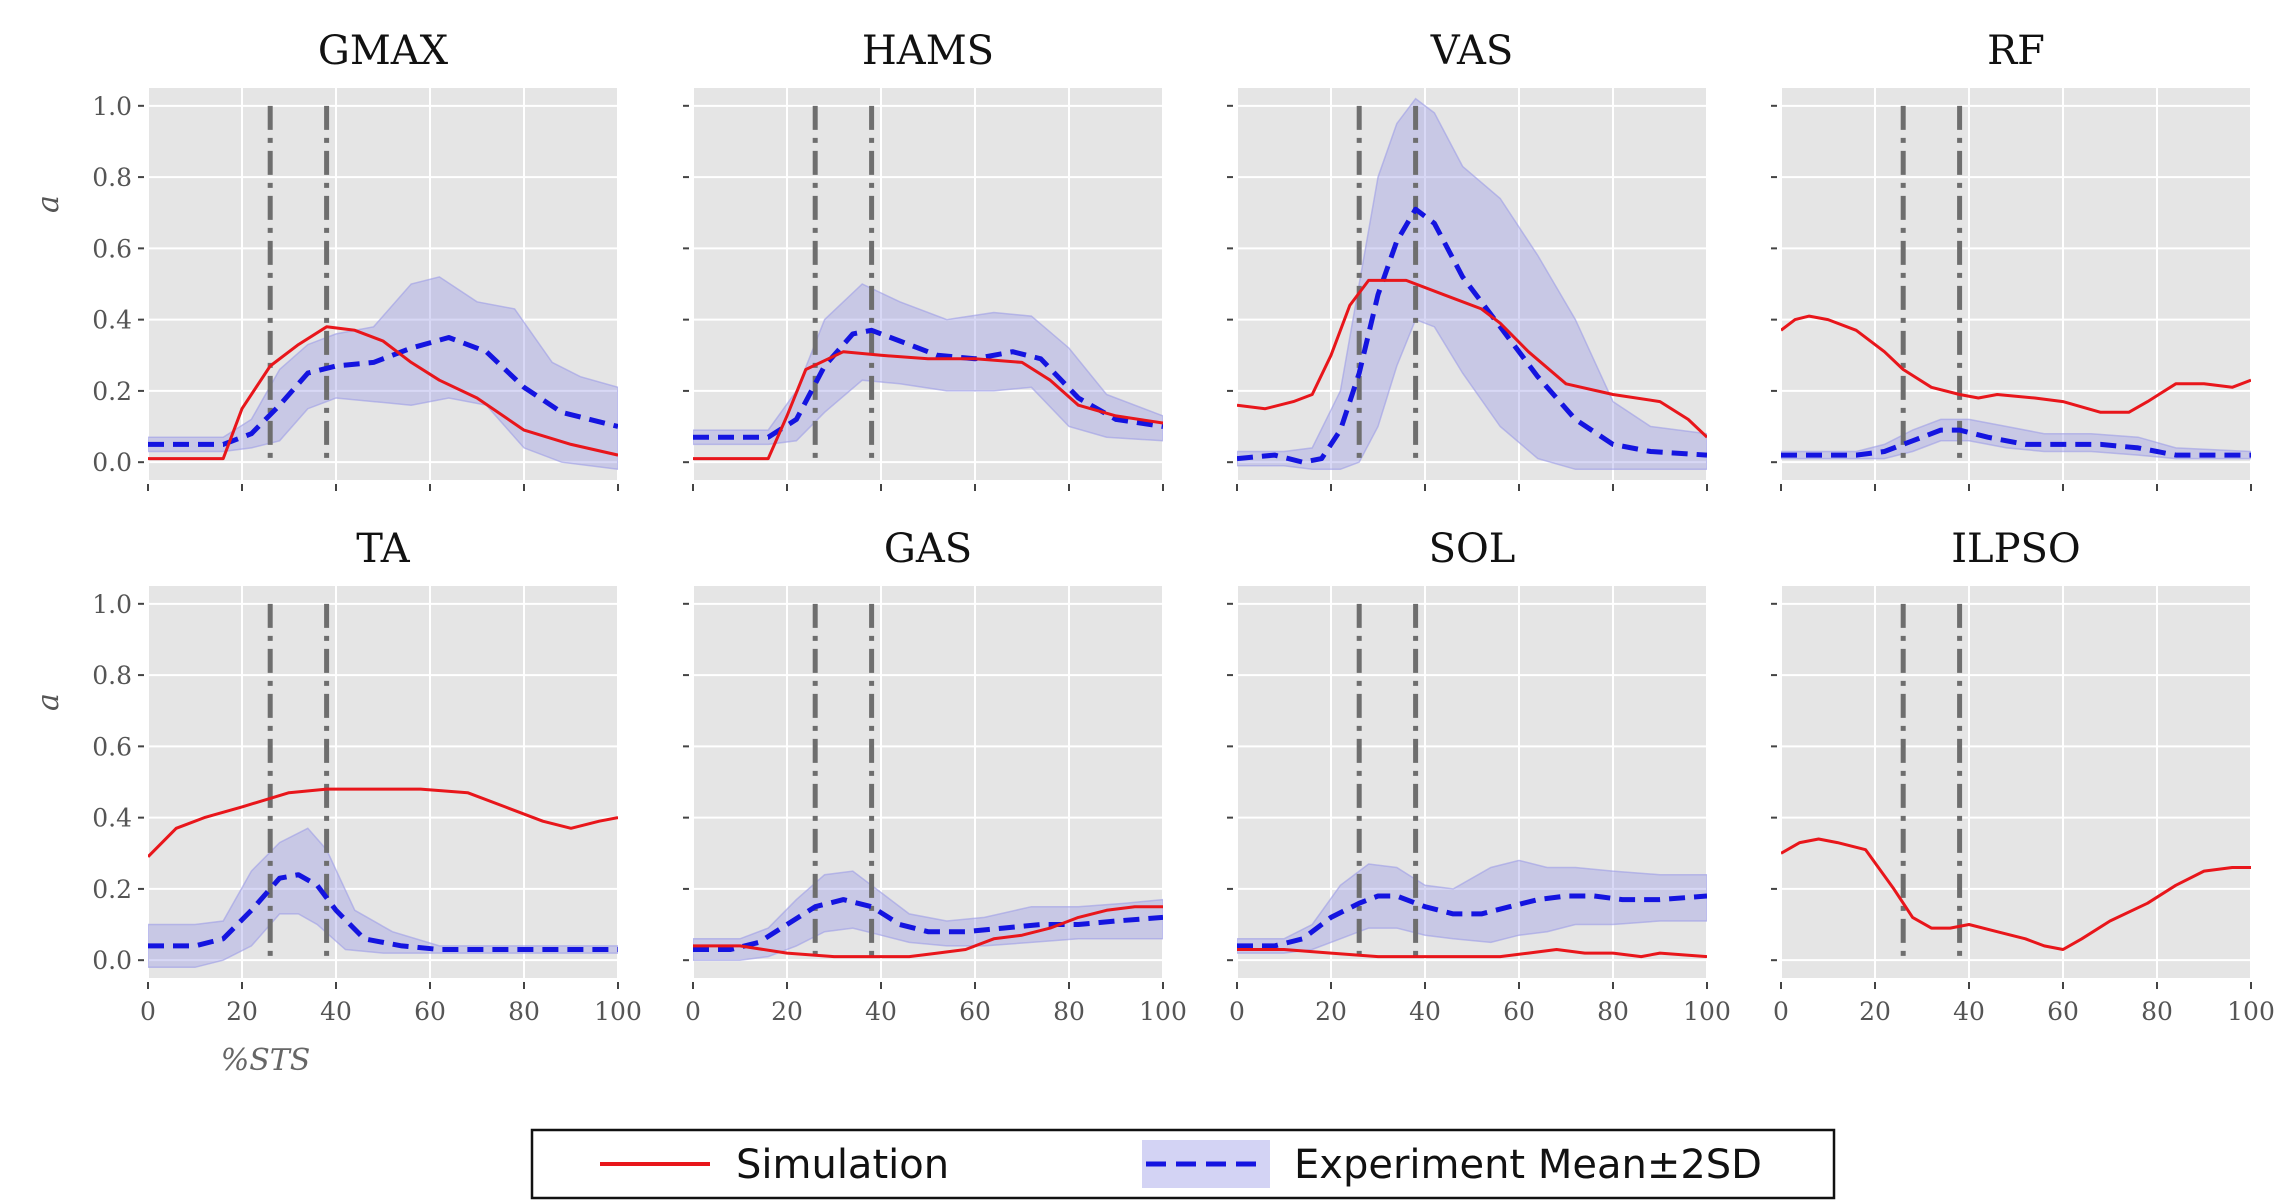 The height and width of the screenshot is (1200, 2294). What do you see at coordinates (1183, 1164) in the screenshot?
I see `legend: Simulation Experiment Mean±2SD` at bounding box center [1183, 1164].